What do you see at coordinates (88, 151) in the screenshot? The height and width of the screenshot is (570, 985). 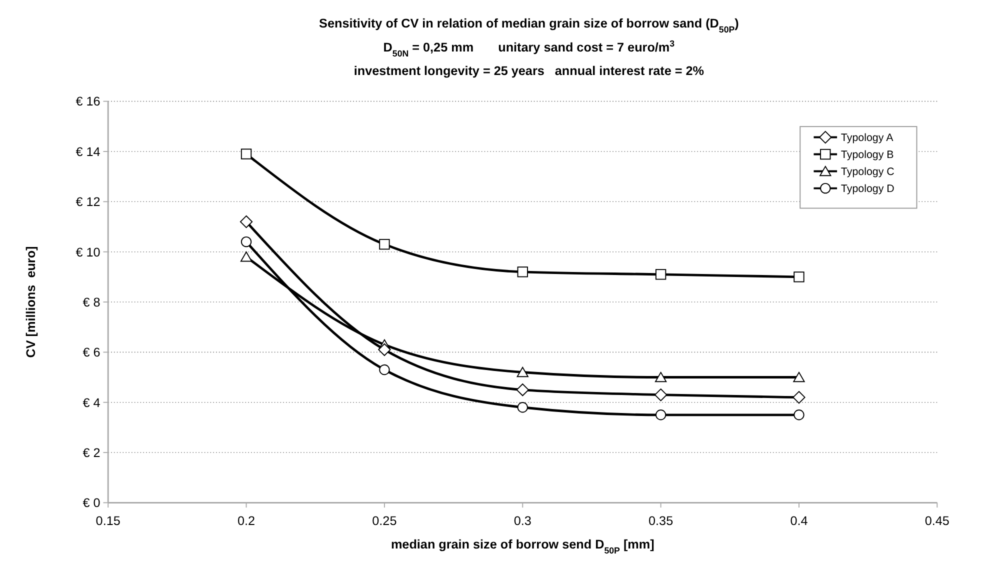 I see `y-tick-label: € 14` at bounding box center [88, 151].